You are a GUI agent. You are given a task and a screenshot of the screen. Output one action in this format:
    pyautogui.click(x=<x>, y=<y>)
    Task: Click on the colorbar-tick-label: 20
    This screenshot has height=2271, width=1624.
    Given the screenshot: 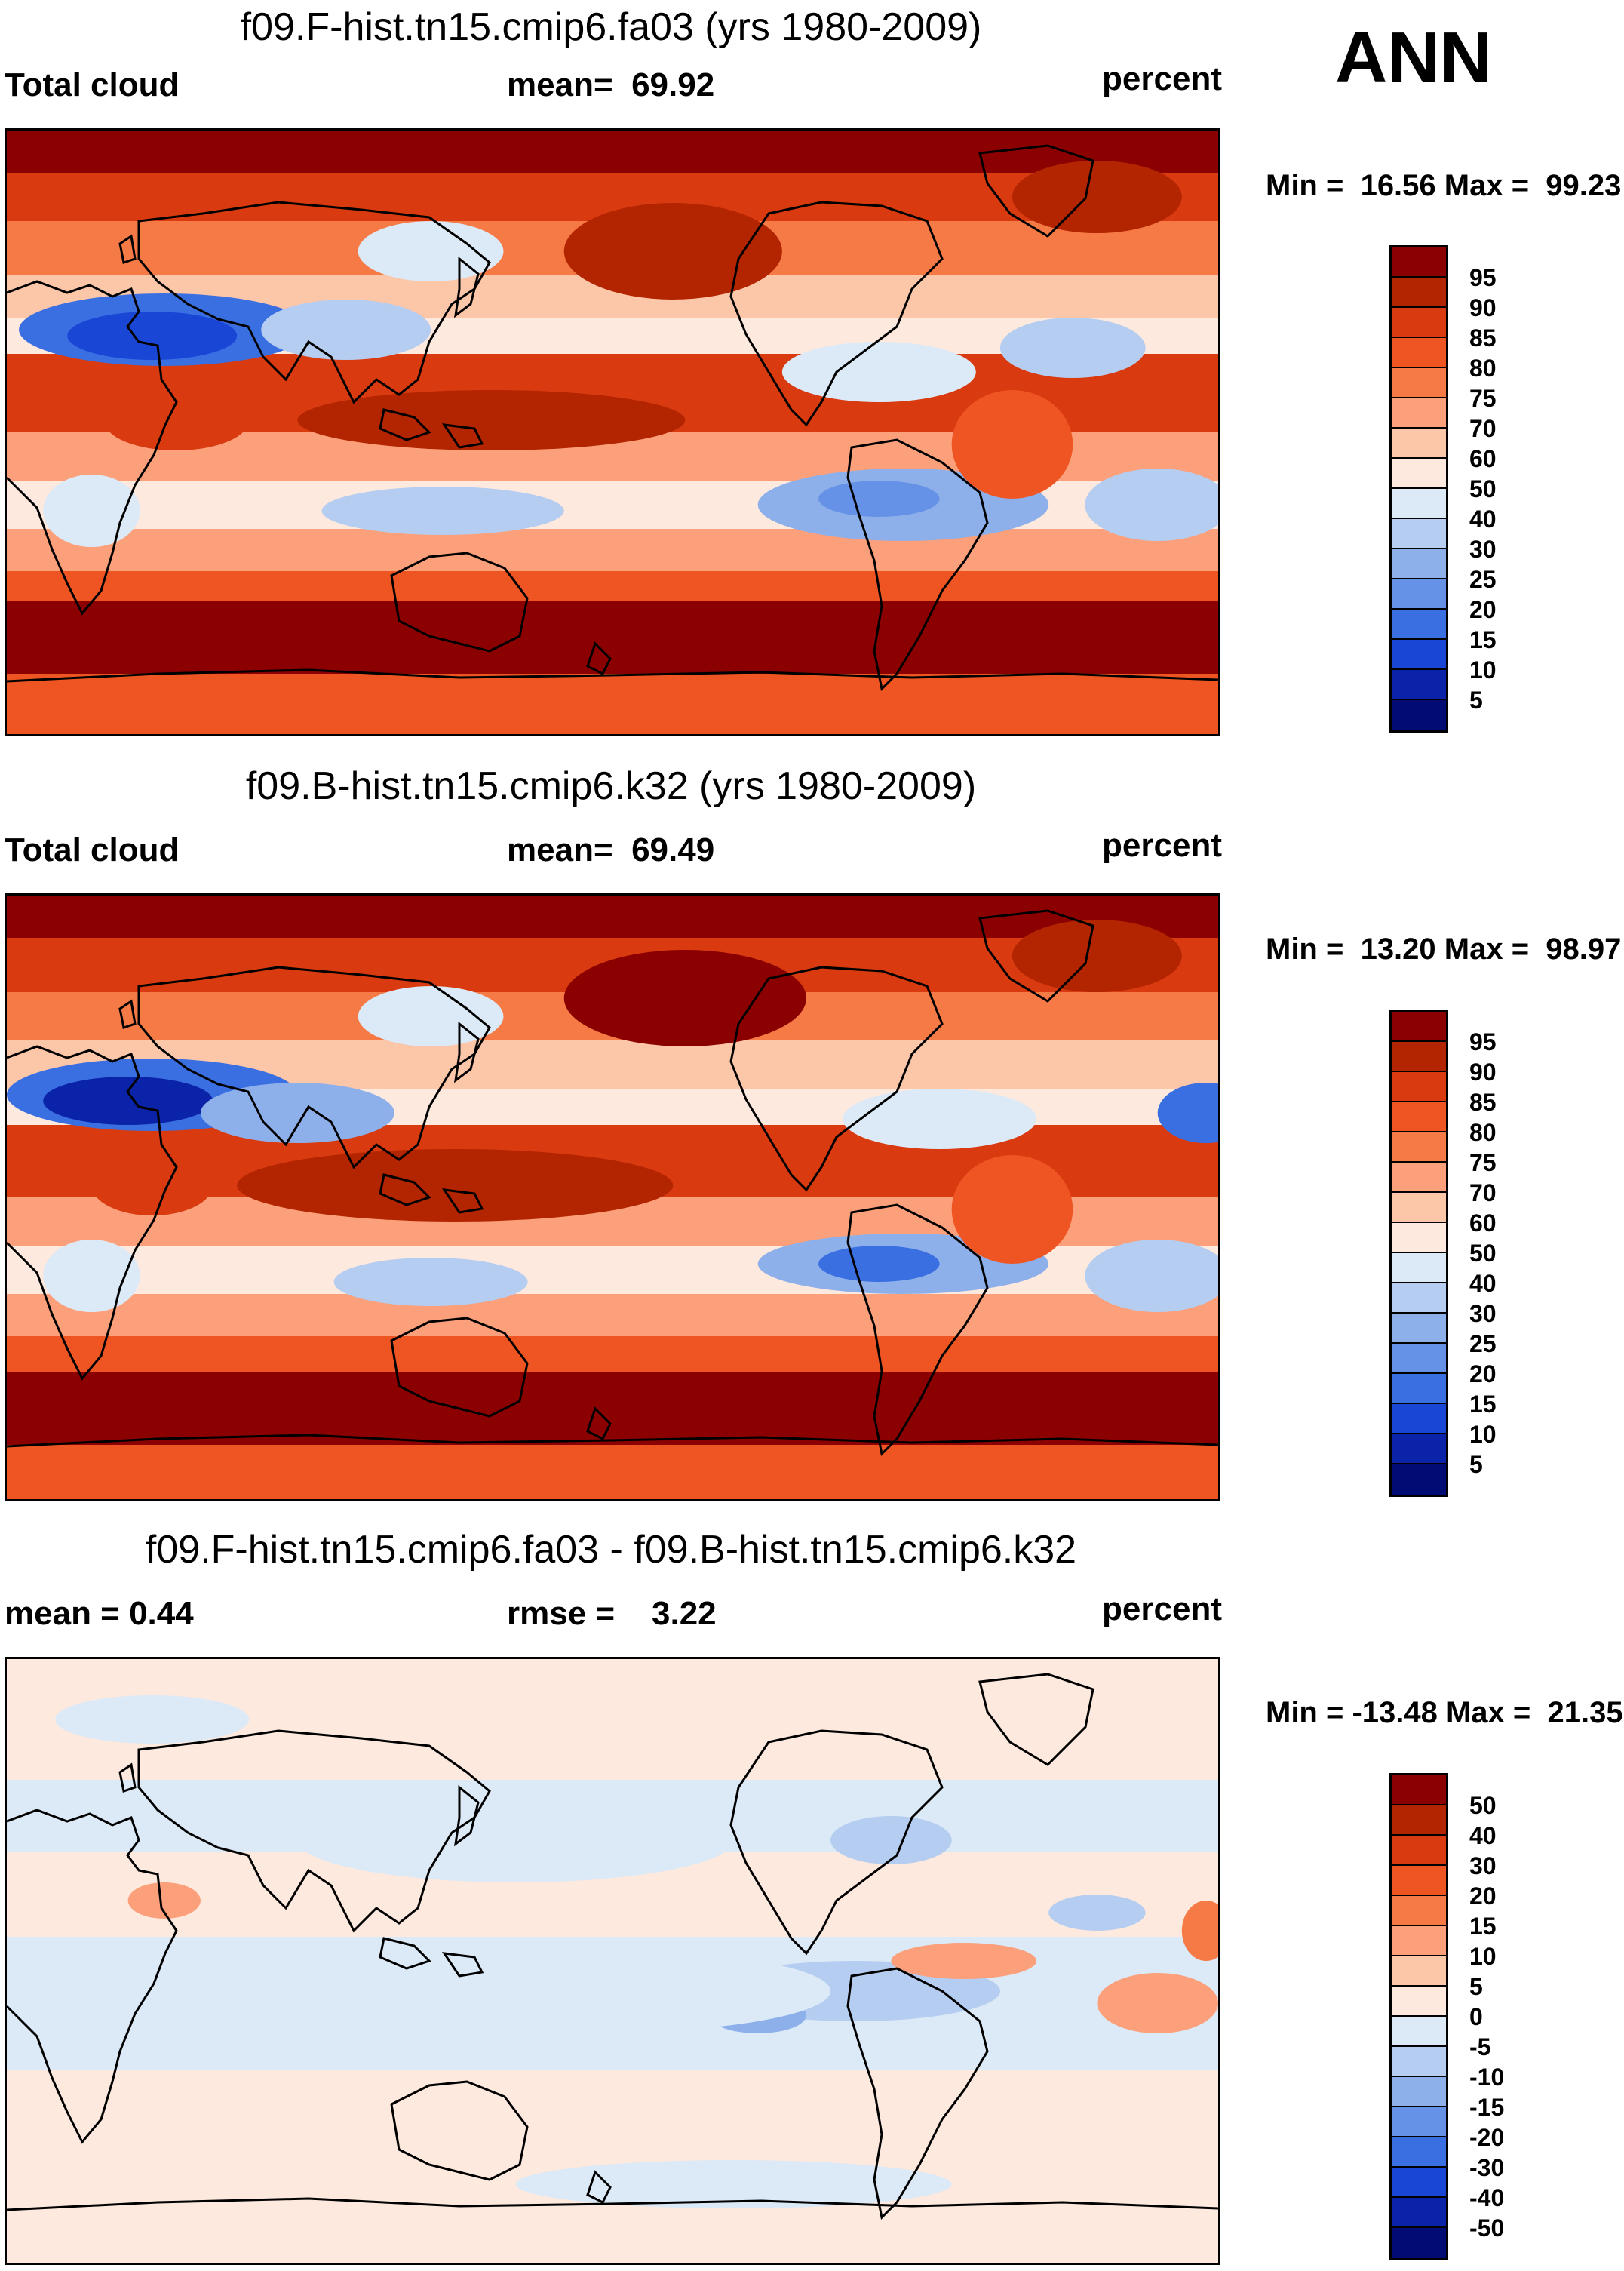 What is the action you would take?
    pyautogui.click(x=1483, y=610)
    